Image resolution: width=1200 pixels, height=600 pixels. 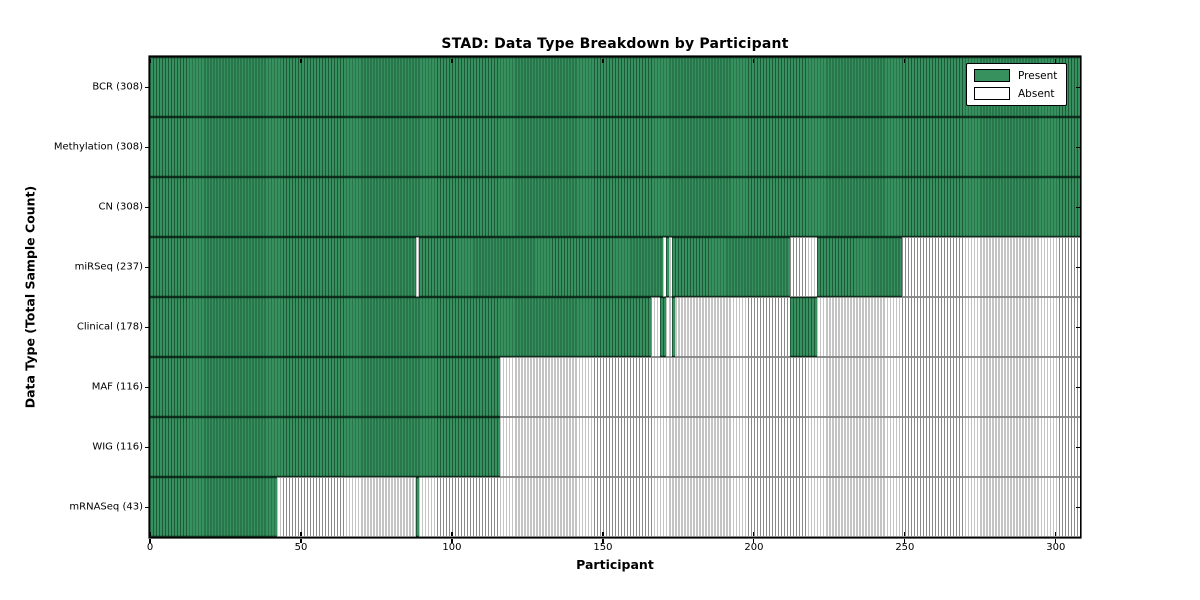 I want to click on x-tick-label: 150, so click(x=603, y=547).